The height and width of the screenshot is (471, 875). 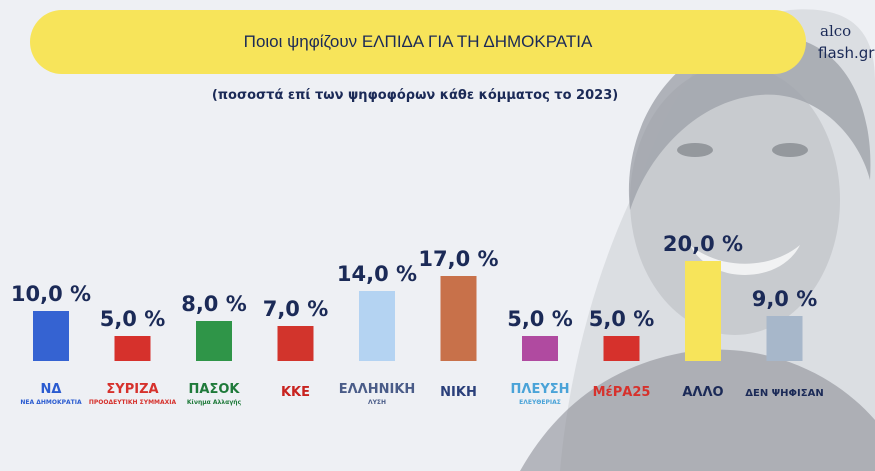 What do you see at coordinates (296, 309) in the screenshot?
I see `value-label-3: 7,0 %` at bounding box center [296, 309].